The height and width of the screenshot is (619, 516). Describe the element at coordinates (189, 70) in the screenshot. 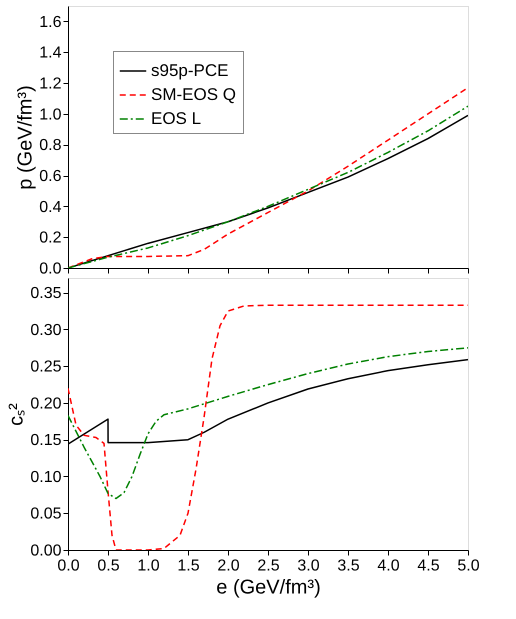

I see `legend-label: s95p-PCE` at that location.